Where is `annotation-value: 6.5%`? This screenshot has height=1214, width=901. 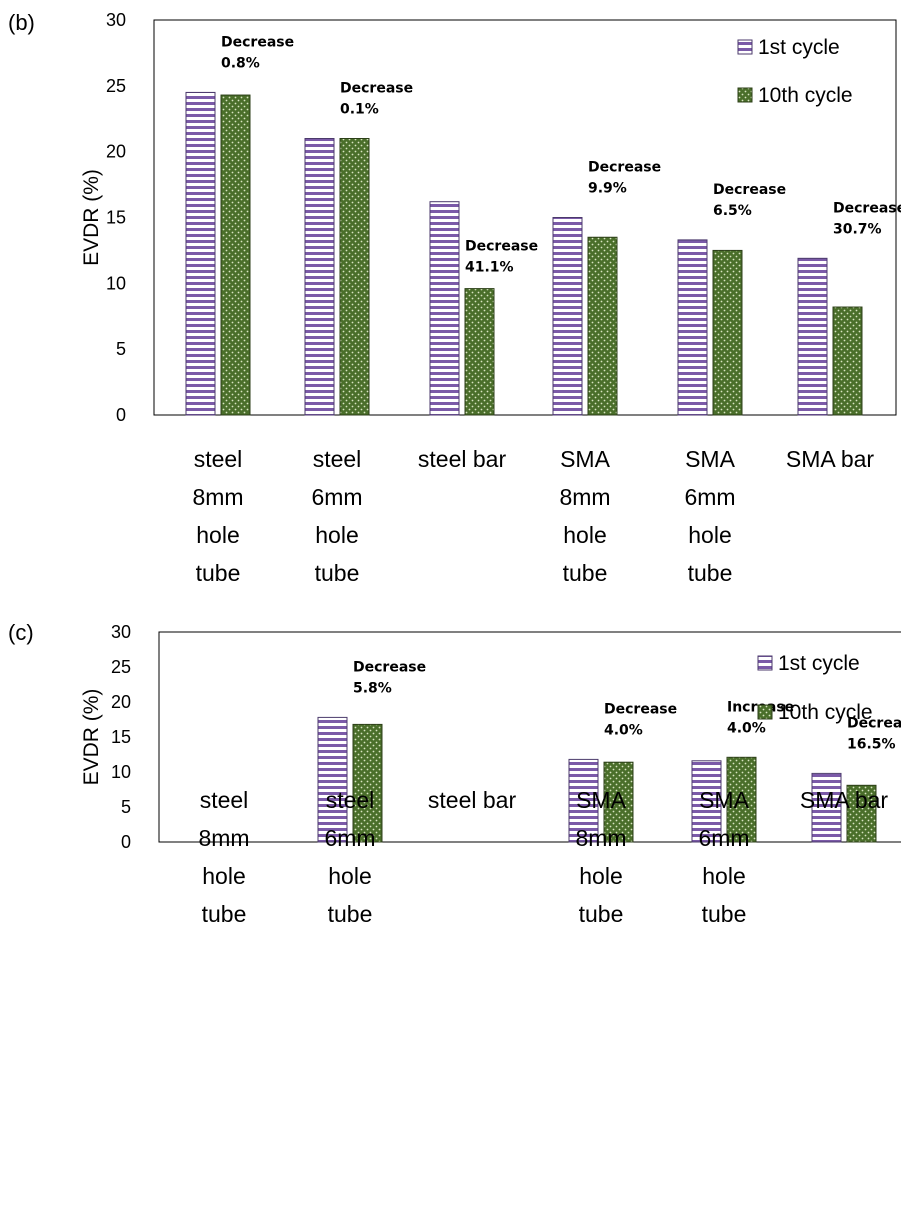 annotation-value: 6.5% is located at coordinates (732, 211).